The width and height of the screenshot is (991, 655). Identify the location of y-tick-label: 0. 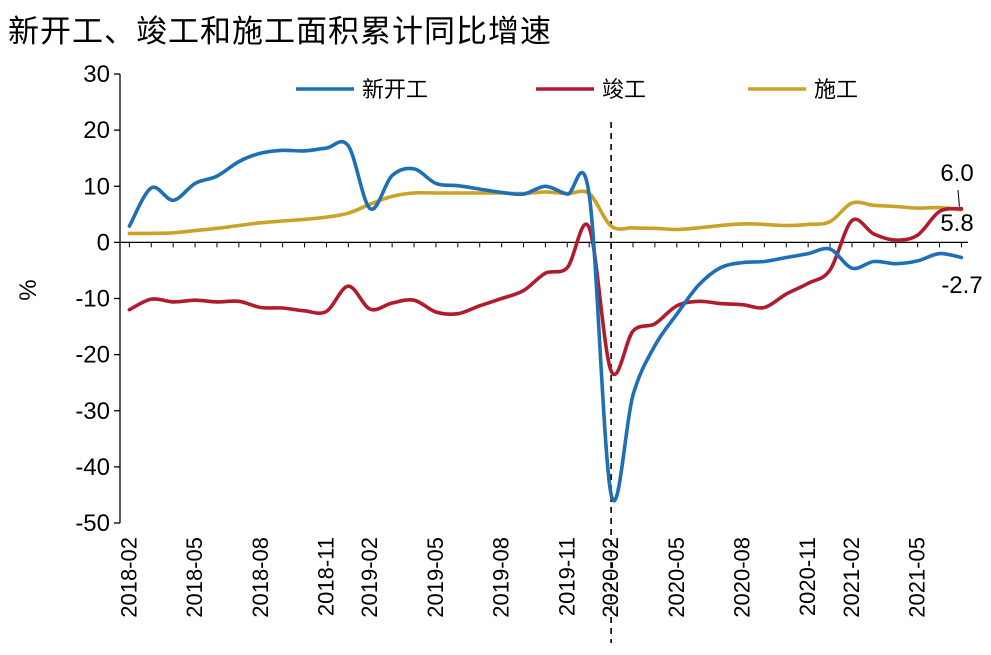
(103, 242).